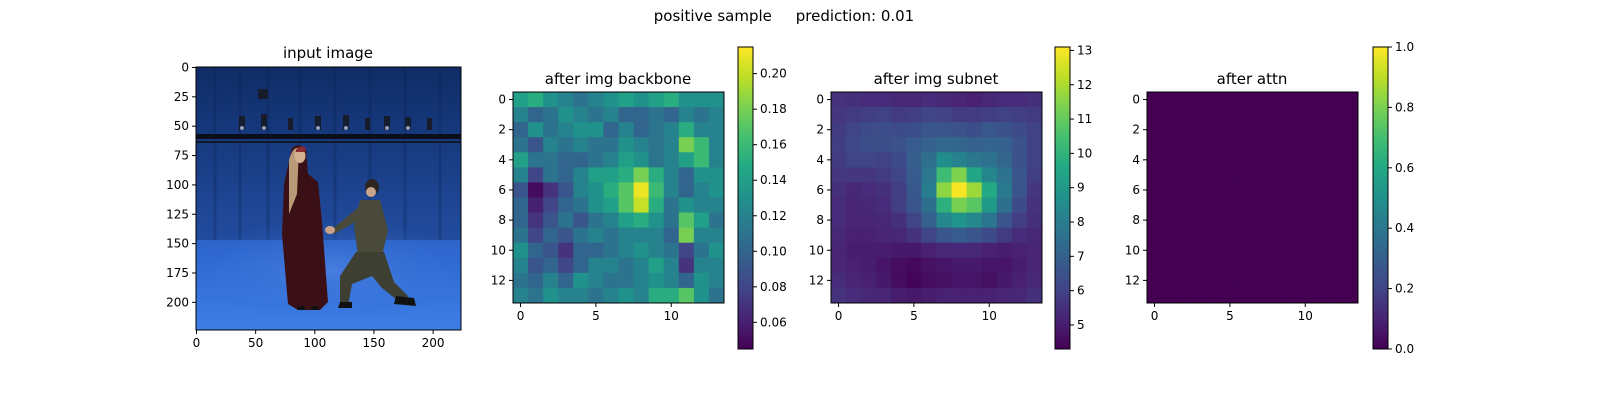 Image resolution: width=1600 pixels, height=400 pixels. What do you see at coordinates (502, 190) in the screenshot?
I see `backbone-y-axis: 0 2 4 6 8 10 12` at bounding box center [502, 190].